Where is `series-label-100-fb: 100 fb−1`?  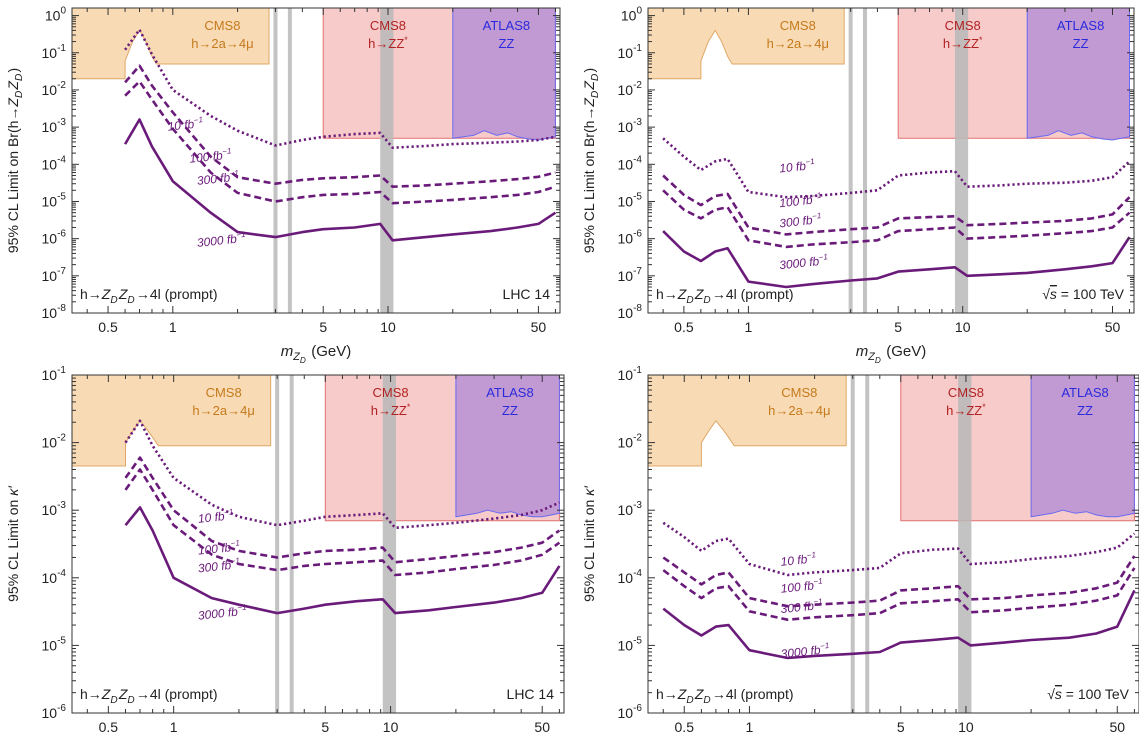
series-label-100-fb: 100 fb−1 is located at coordinates (219, 547).